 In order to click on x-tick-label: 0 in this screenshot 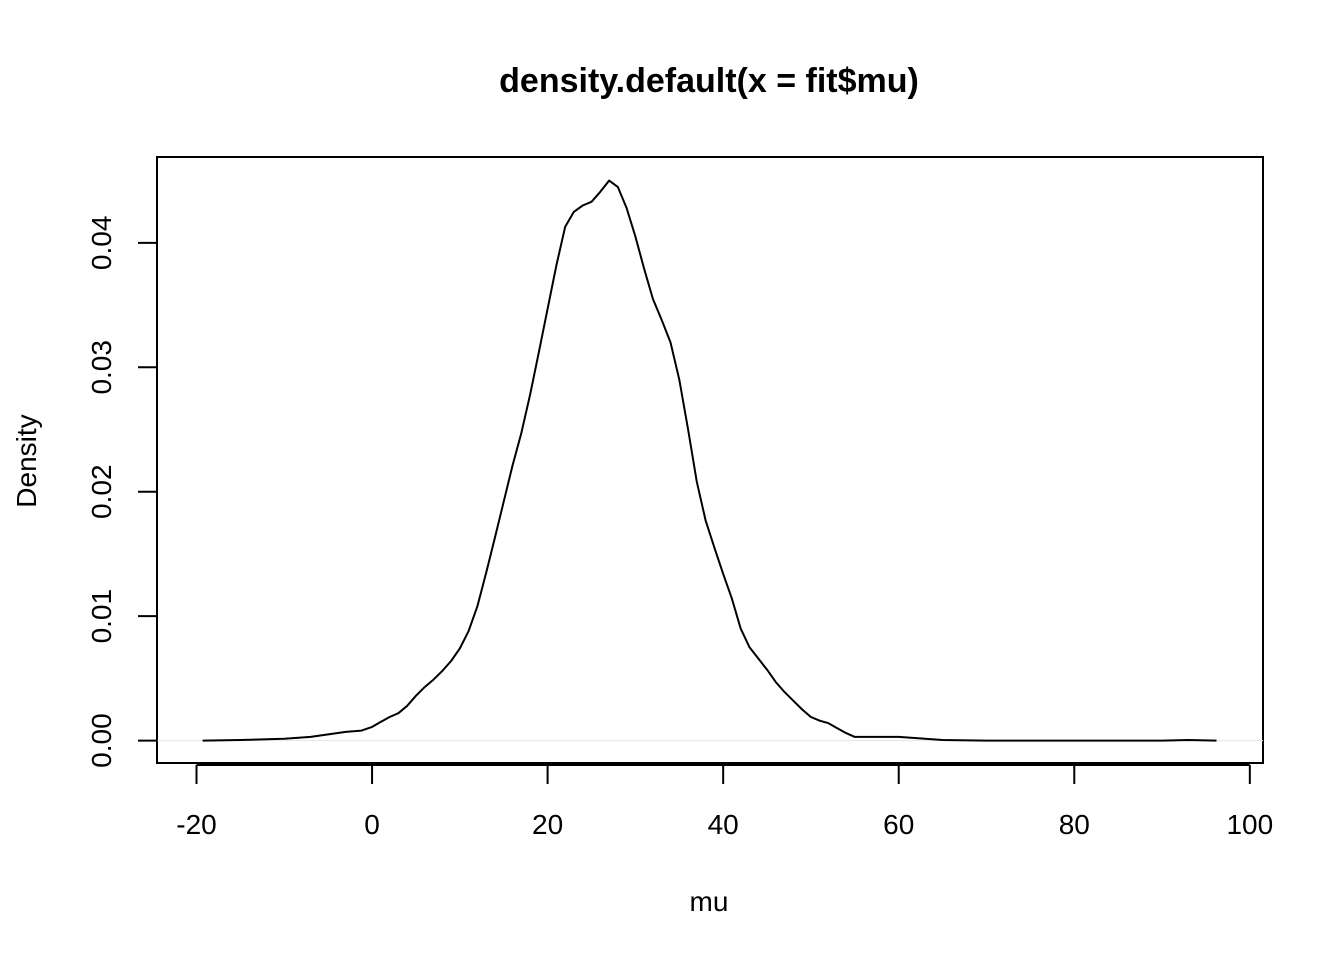, I will do `click(372, 824)`.